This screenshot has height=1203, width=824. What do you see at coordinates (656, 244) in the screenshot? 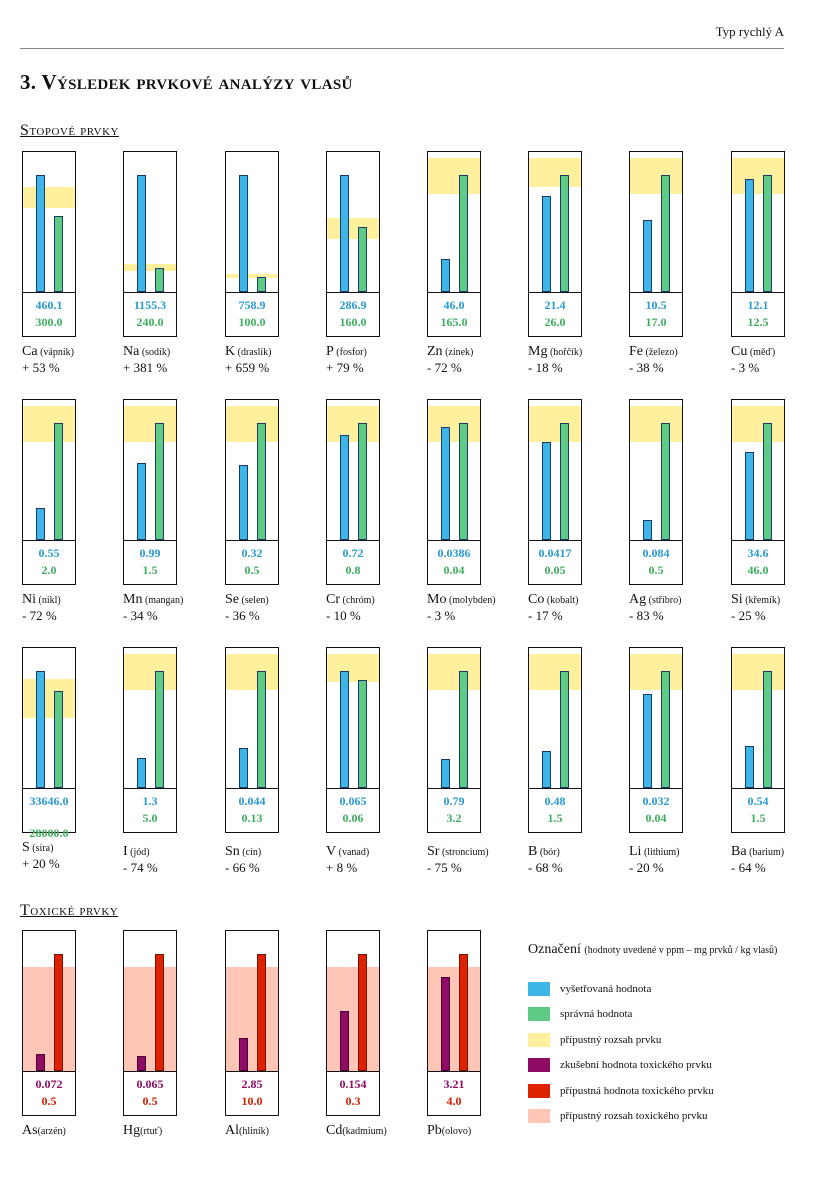
I see `element-card-fe: 10.5 17.0` at bounding box center [656, 244].